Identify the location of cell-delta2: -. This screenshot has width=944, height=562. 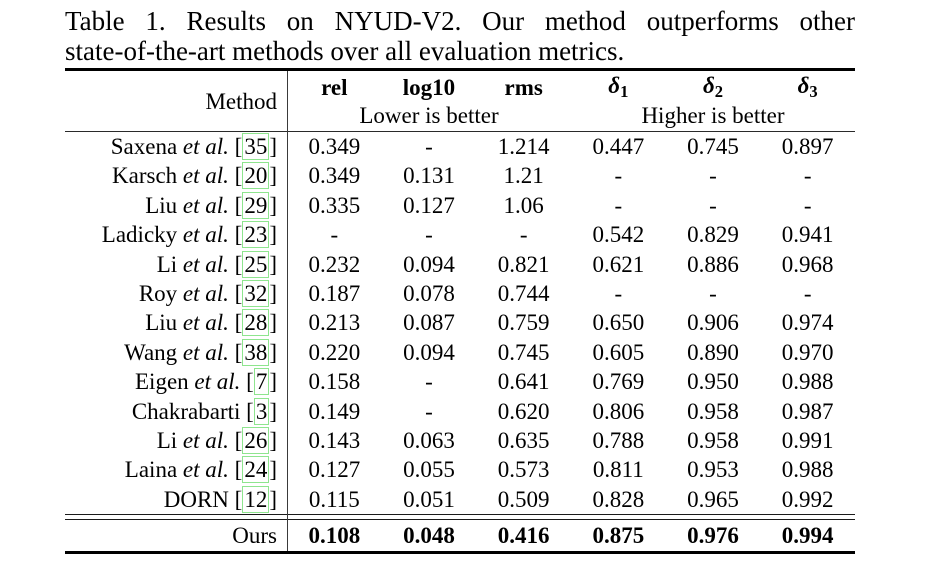
(713, 205).